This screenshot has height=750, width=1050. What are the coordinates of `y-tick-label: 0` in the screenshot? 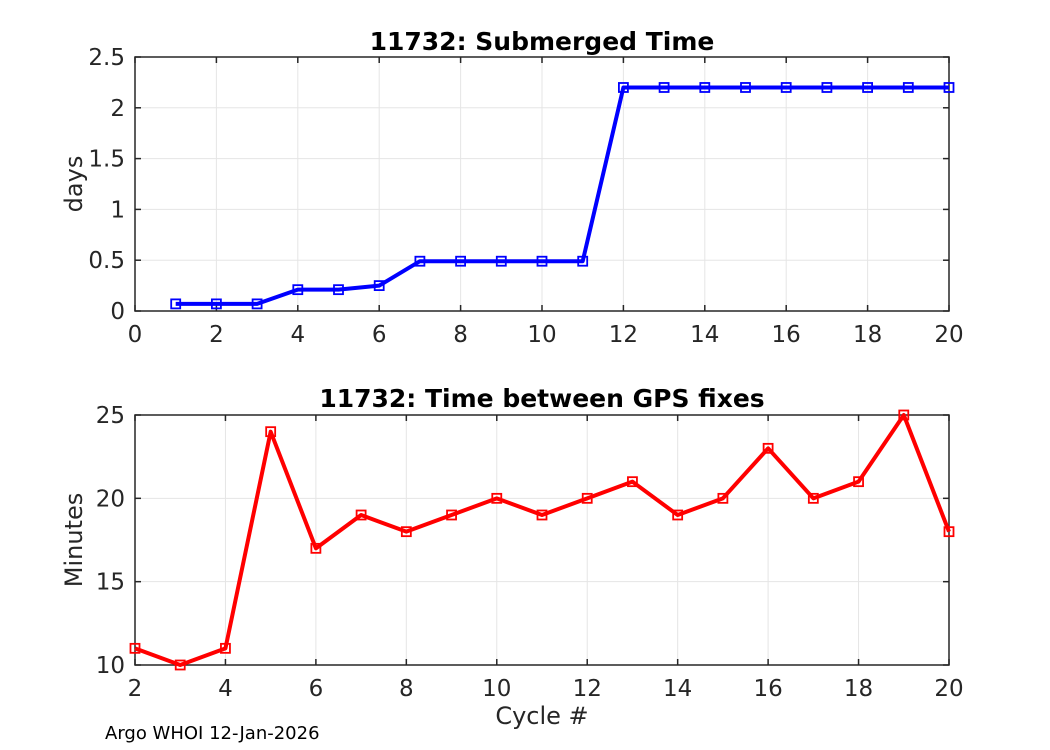 It's located at (117, 312).